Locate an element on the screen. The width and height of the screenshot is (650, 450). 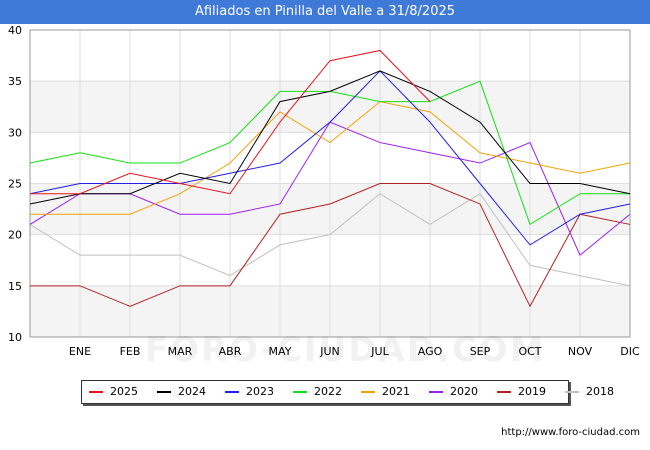
x-tick-label: SEP is located at coordinates (480, 351).